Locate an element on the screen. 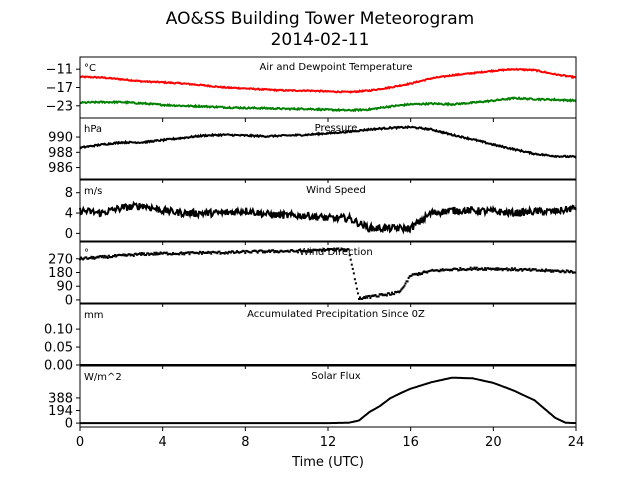 The width and height of the screenshot is (640, 480). panel-unit: °C is located at coordinates (90, 68).